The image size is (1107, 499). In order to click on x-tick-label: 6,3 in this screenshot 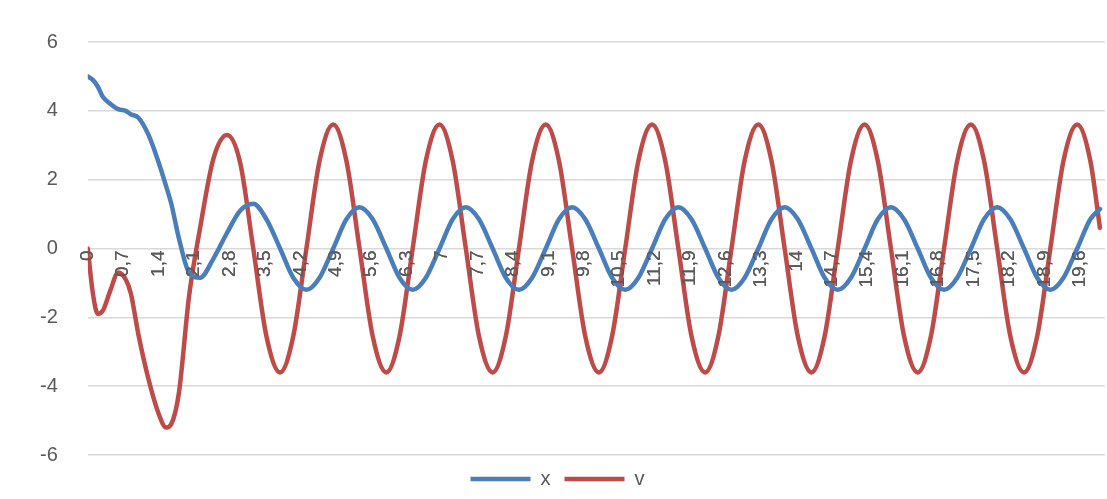, I will do `click(405, 263)`.